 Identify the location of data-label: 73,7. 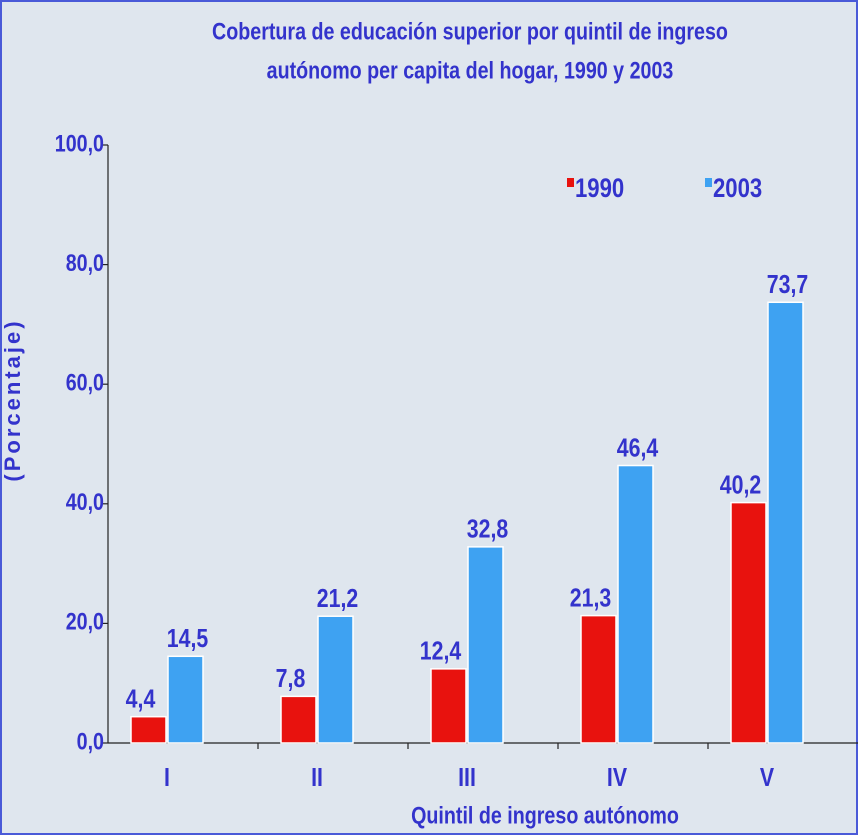
(787, 285).